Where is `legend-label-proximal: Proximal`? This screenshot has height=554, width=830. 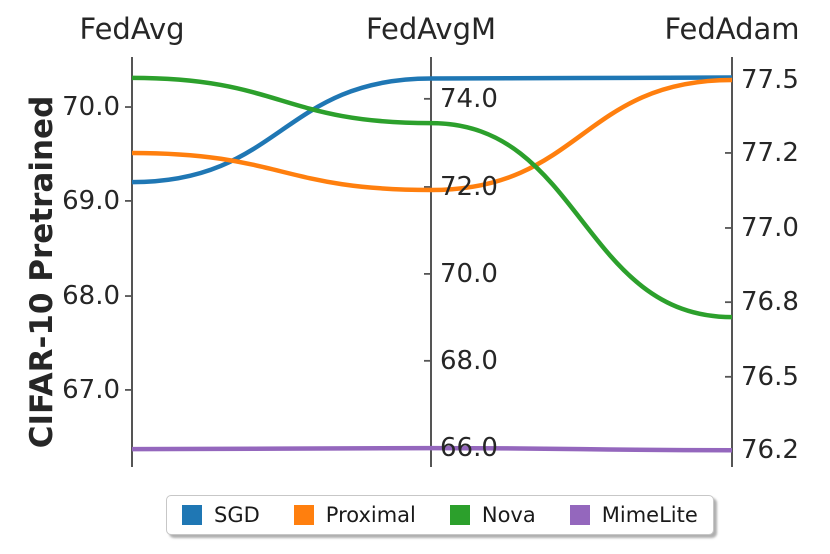
legend-label-proximal: Proximal is located at coordinates (370, 515).